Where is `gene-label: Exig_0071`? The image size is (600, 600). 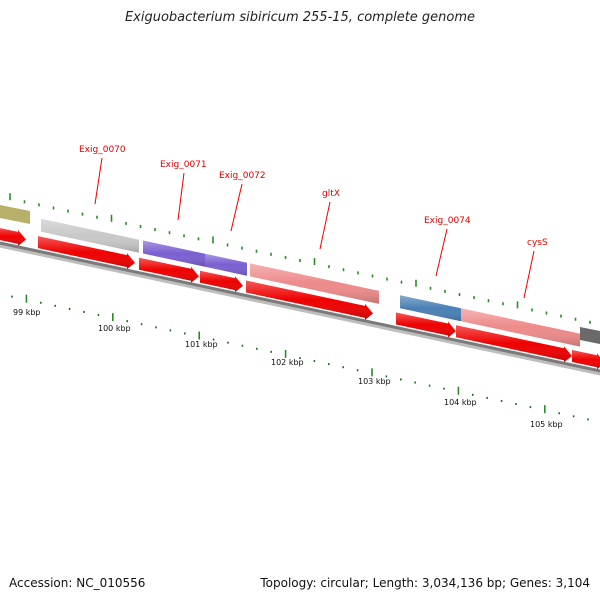 gene-label: Exig_0071 is located at coordinates (183, 165).